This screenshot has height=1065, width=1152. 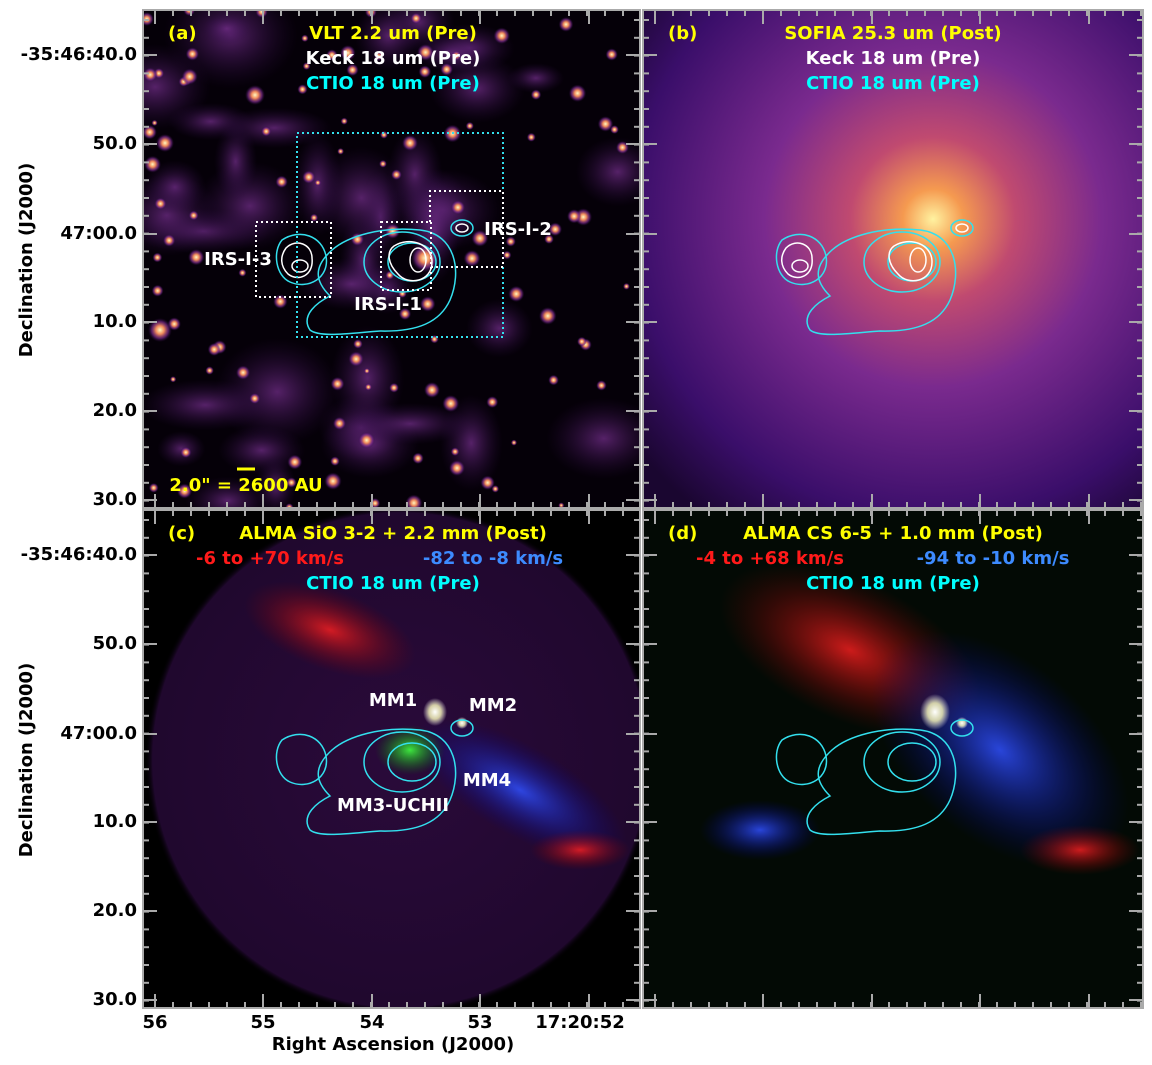 I want to click on panel-title: Keck 18 um (Pre), so click(x=393, y=58).